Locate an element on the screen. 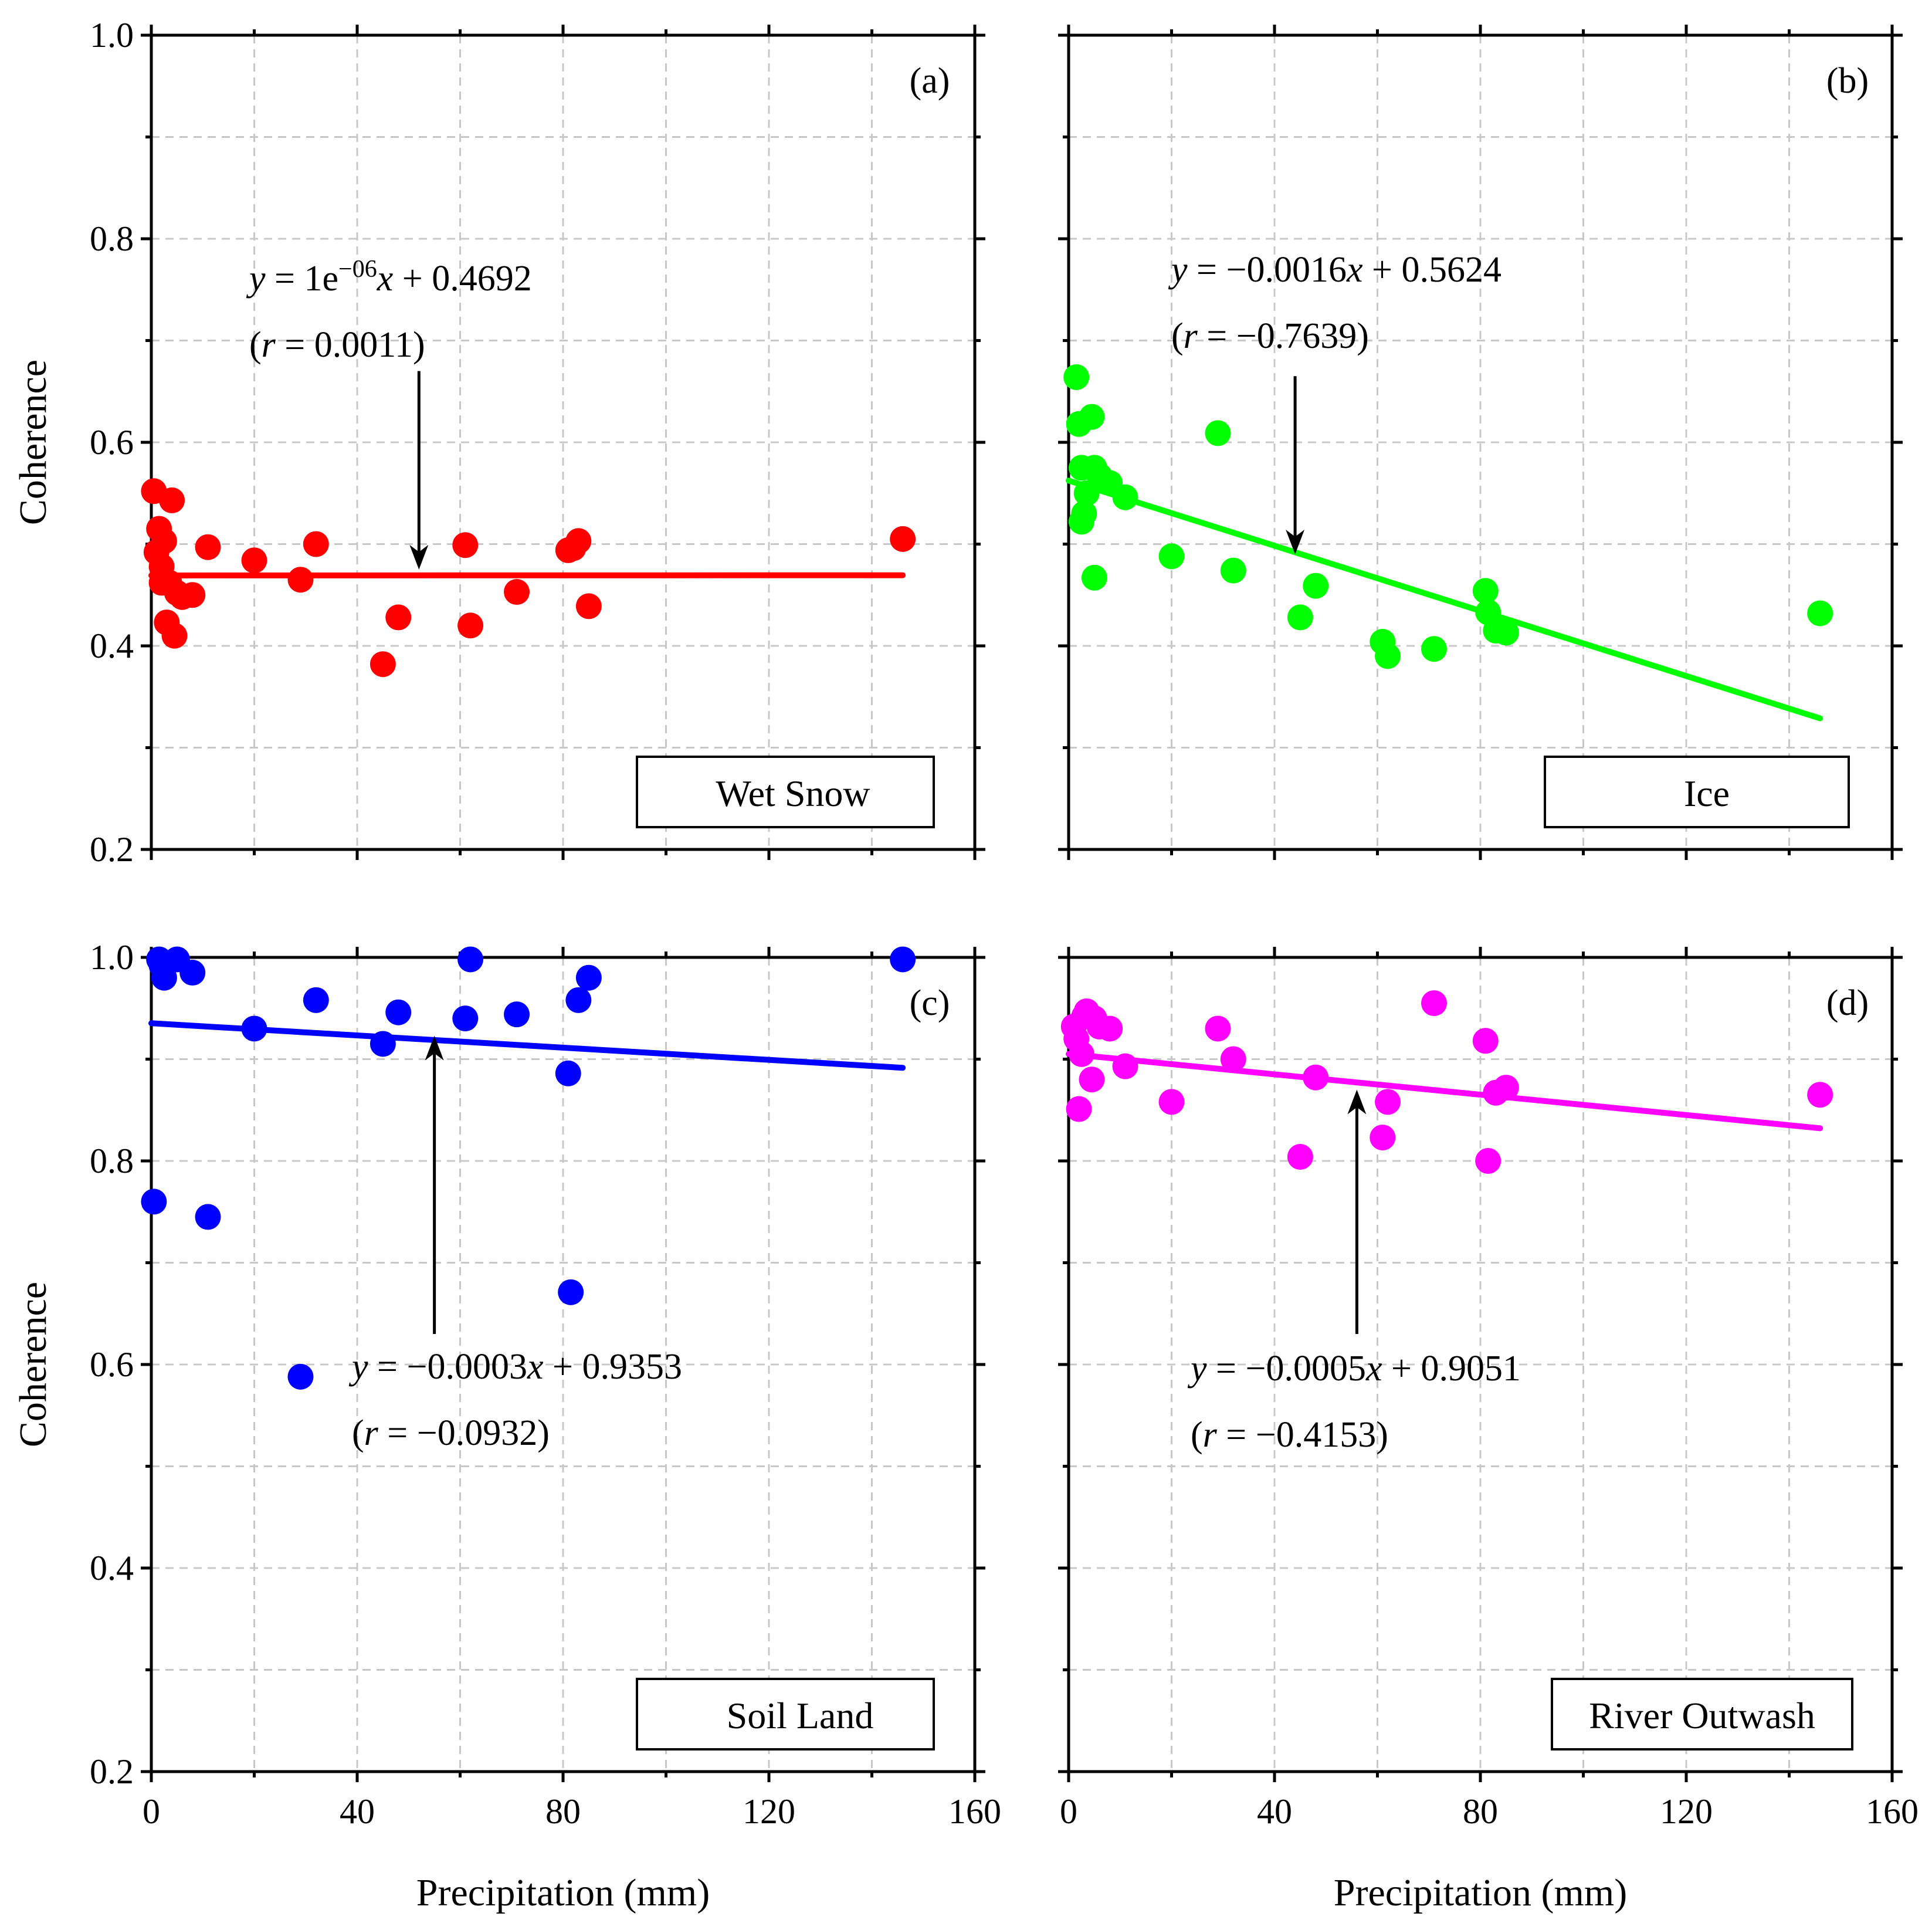 The image size is (1932, 1930). legend: Ice is located at coordinates (1697, 792).